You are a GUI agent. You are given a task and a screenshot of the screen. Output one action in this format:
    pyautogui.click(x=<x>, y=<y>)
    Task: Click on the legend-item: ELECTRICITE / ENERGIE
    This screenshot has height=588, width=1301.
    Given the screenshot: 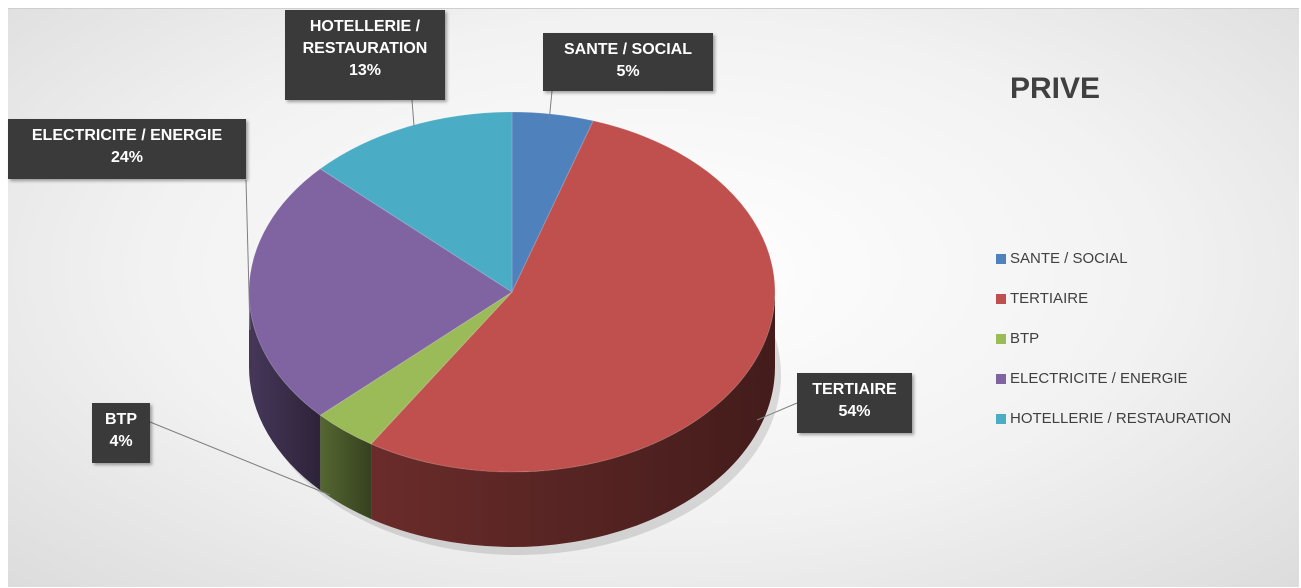 What is the action you would take?
    pyautogui.click(x=1092, y=378)
    